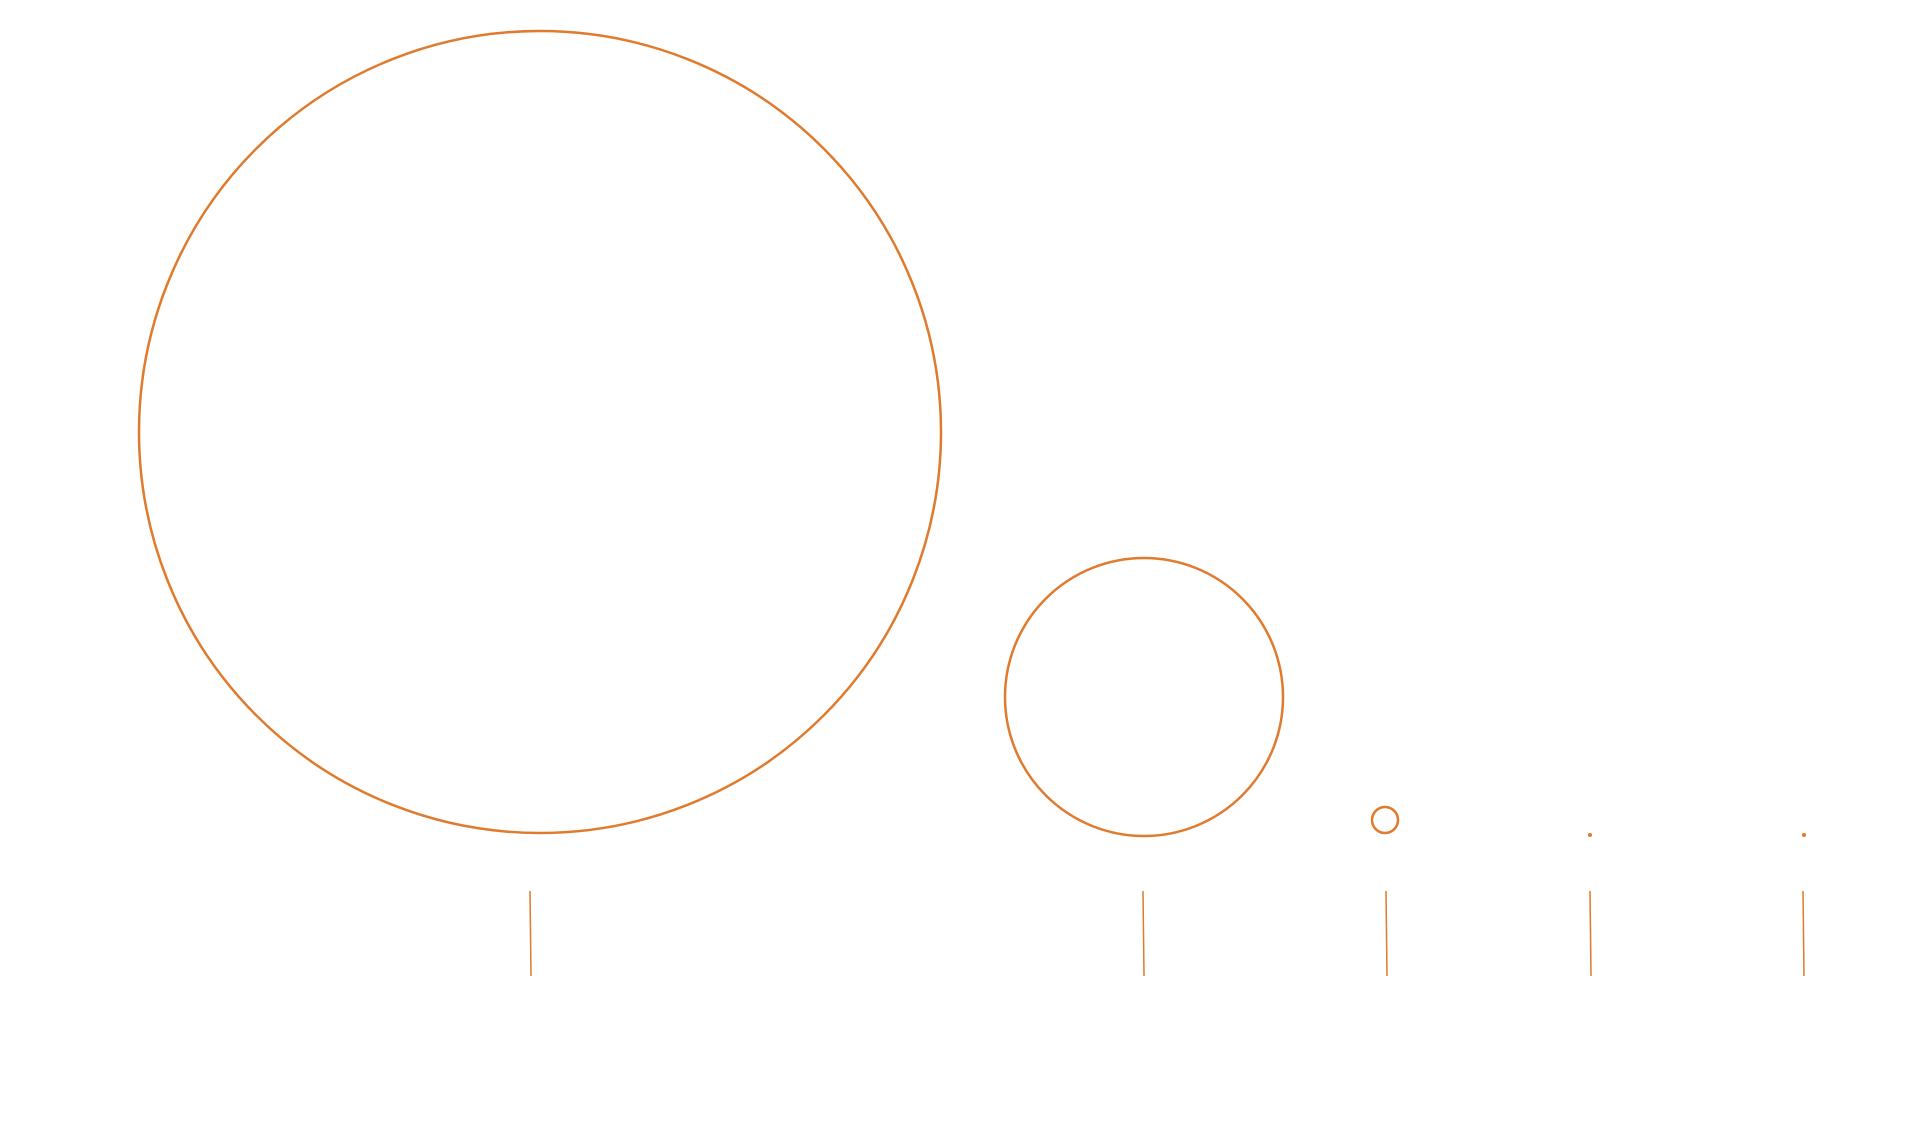 Image resolution: width=1920 pixels, height=1122 pixels. I want to click on circle-2-marker-line, so click(1143, 933).